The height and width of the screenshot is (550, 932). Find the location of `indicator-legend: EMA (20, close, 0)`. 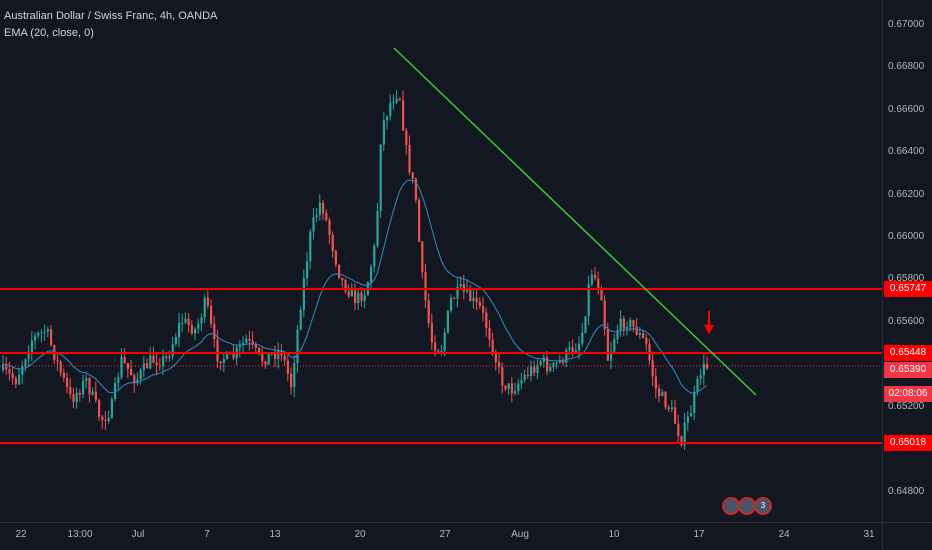

indicator-legend: EMA (20, close, 0) is located at coordinates (49, 33).